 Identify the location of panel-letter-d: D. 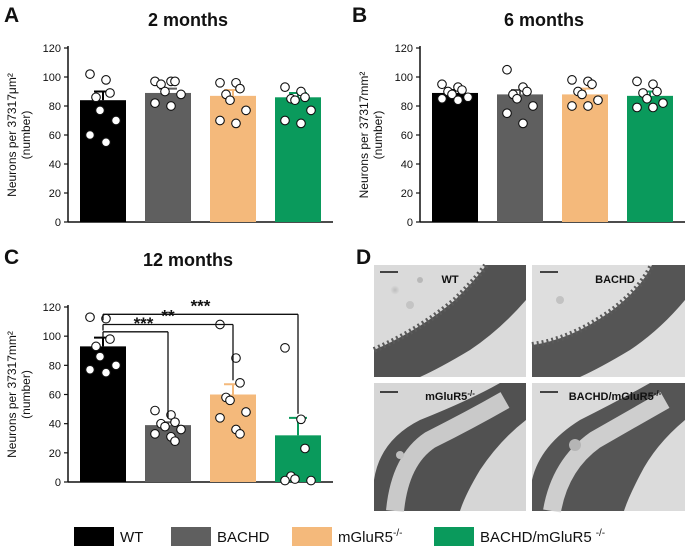
(363, 257).